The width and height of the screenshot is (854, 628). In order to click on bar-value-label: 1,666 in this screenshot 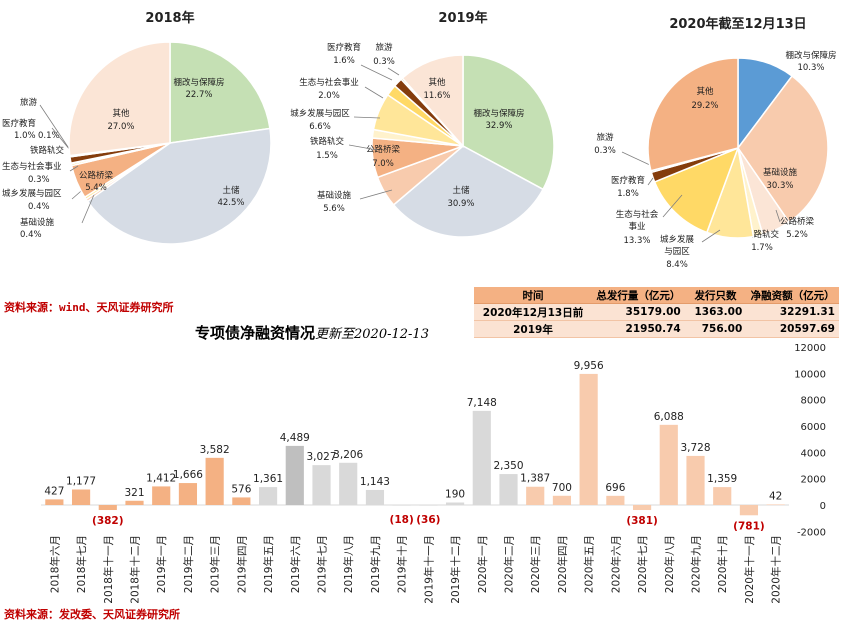, I will do `click(188, 475)`.